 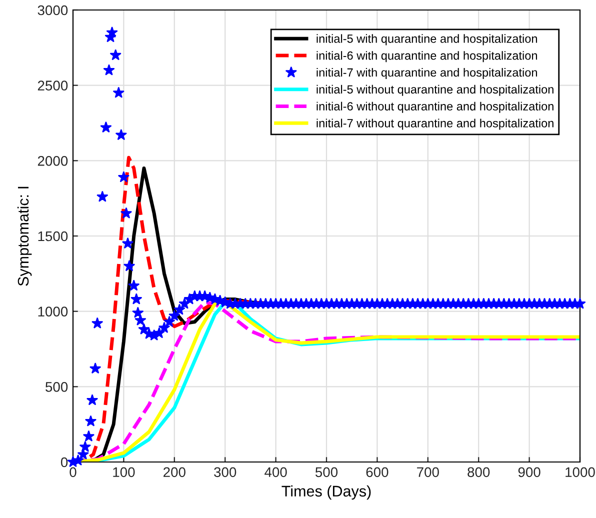 I want to click on legend-label: initial-5 with quarantine and hospitalization, so click(x=427, y=40).